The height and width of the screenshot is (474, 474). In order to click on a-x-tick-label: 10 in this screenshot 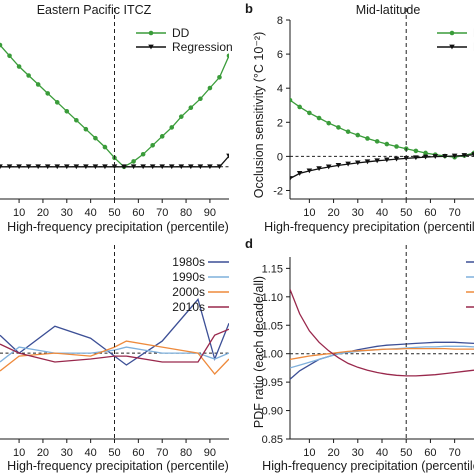, I will do `click(19, 213)`.